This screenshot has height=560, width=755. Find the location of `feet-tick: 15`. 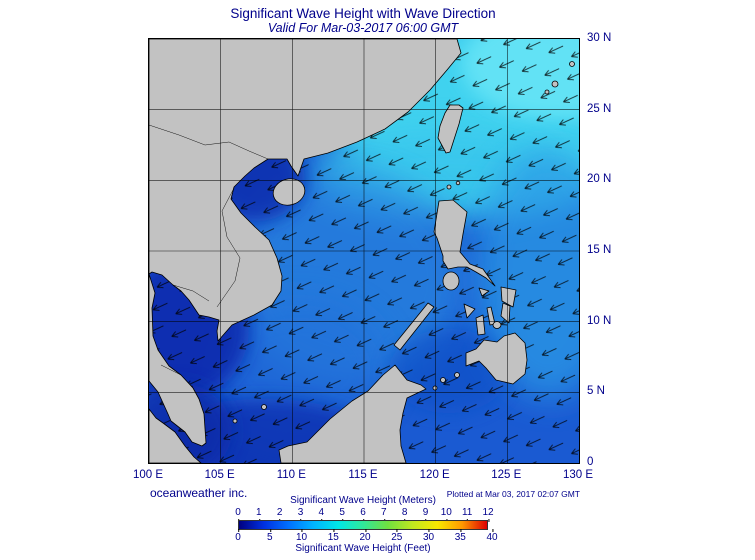

feet-tick: 15 is located at coordinates (333, 536).